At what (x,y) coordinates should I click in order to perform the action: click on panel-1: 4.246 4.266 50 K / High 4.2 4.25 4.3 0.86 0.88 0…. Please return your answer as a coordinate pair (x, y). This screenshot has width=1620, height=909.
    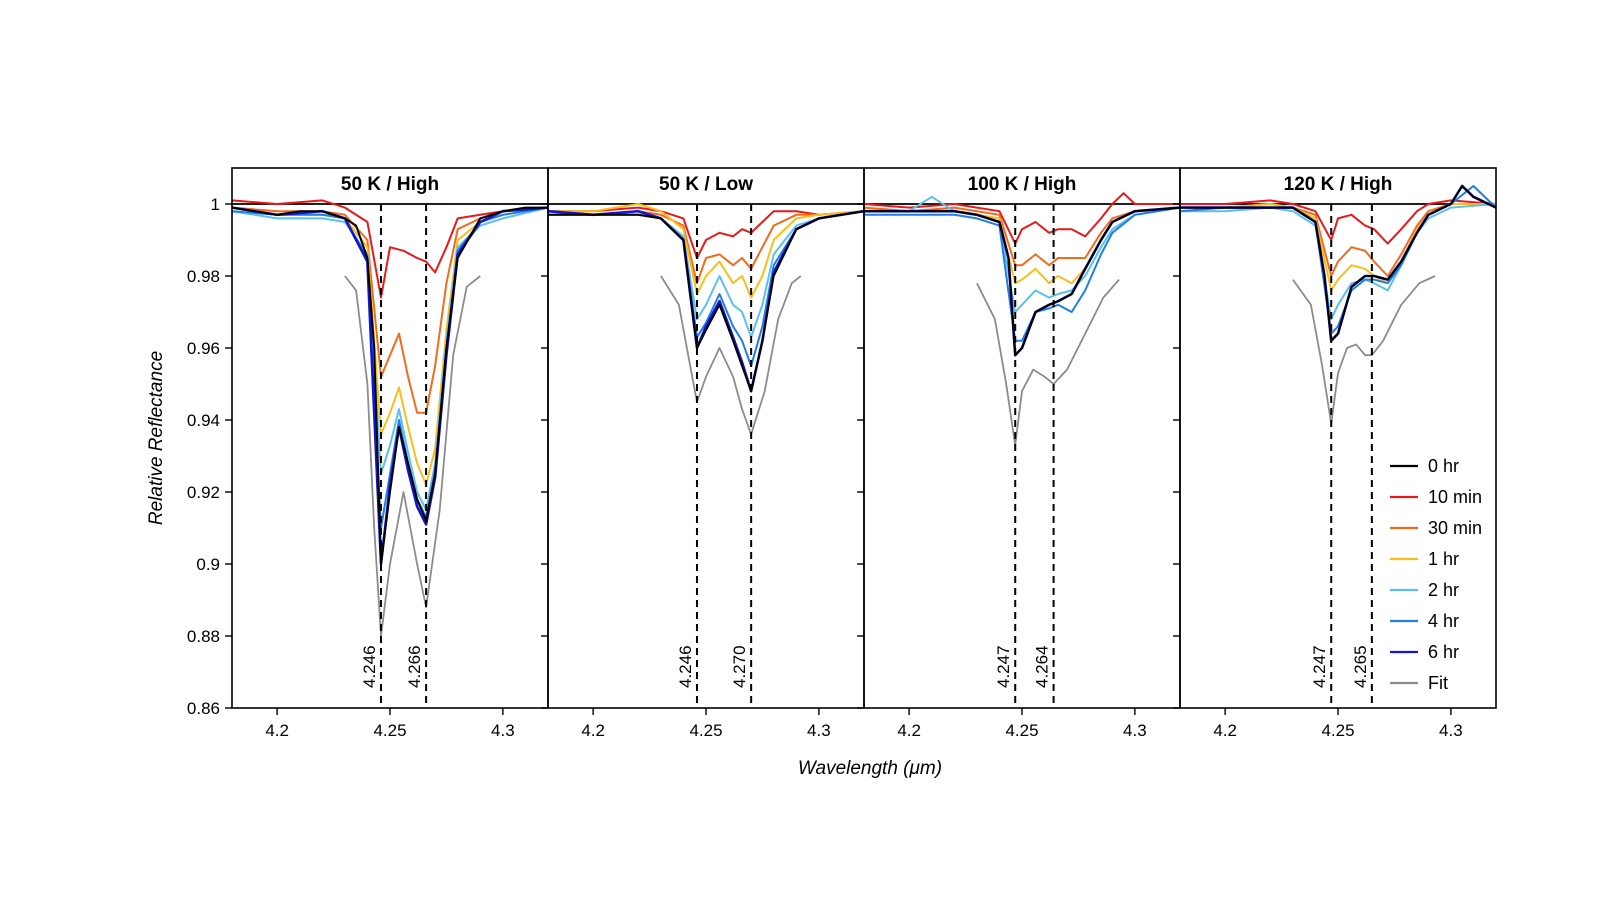
    Looking at the image, I should click on (368, 453).